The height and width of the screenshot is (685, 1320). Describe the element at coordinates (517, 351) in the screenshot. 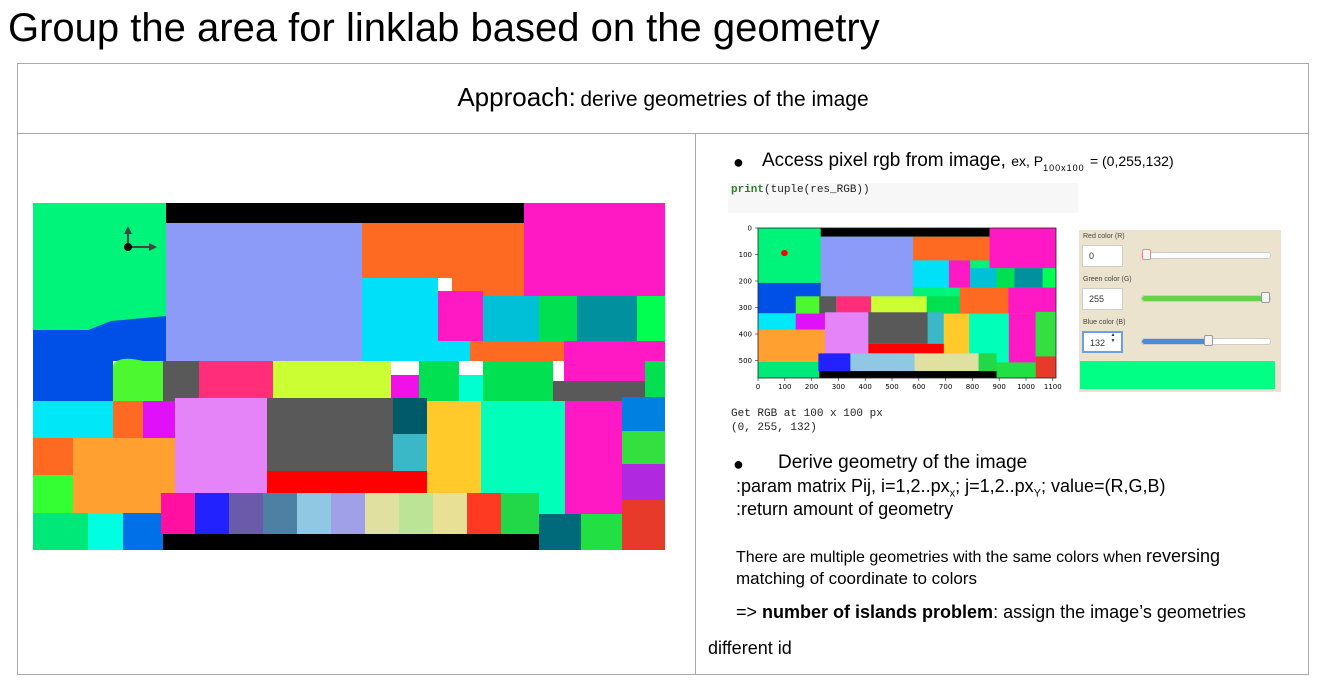

I see `region-orange-mid` at that location.